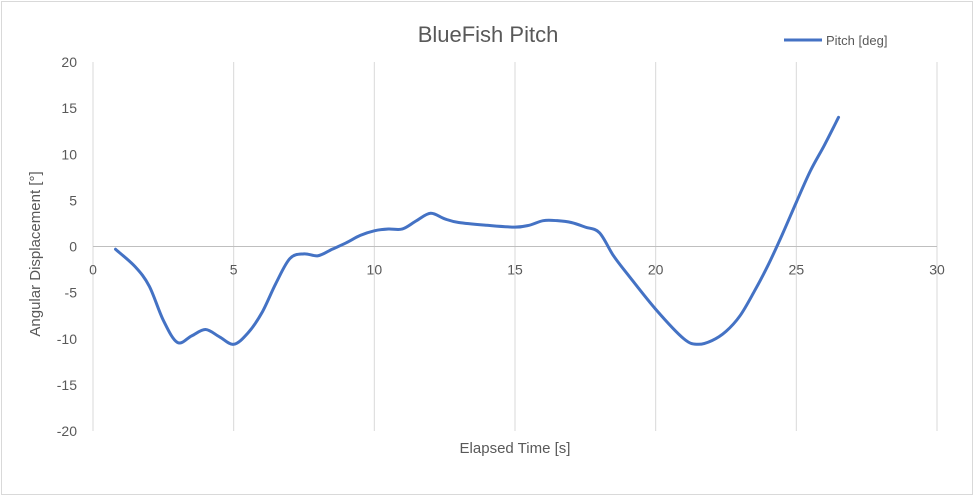 Image resolution: width=976 pixels, height=498 pixels. I want to click on y-tick-label: -10, so click(67, 339).